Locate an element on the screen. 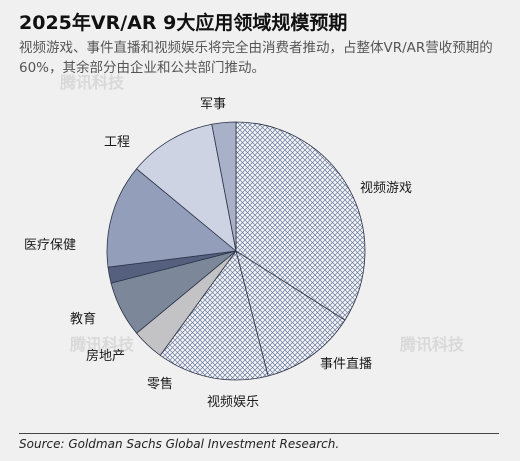  slice-label: 事件直播 is located at coordinates (346, 364).